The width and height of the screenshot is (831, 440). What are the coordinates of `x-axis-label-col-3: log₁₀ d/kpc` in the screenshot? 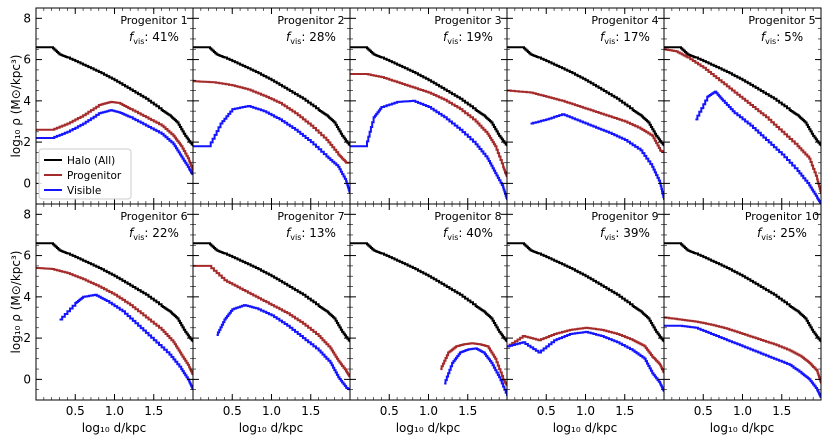 It's located at (428, 428).